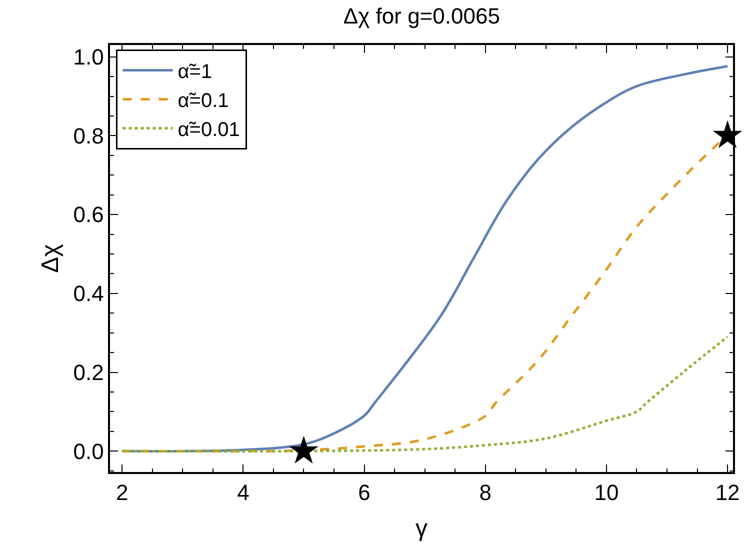  Describe the element at coordinates (88, 135) in the screenshot. I see `y-tick-label: 0.8` at that location.